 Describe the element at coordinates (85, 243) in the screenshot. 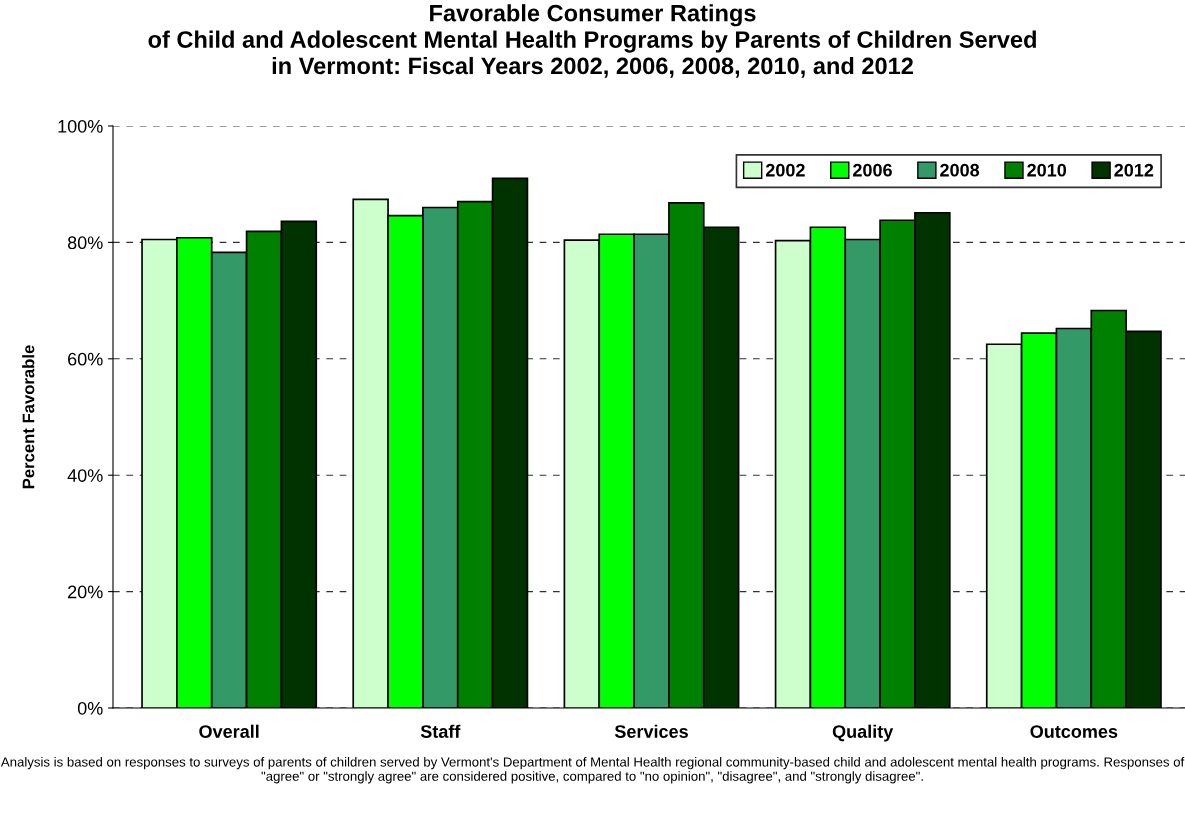

I see `y-tick-label: 80%` at that location.